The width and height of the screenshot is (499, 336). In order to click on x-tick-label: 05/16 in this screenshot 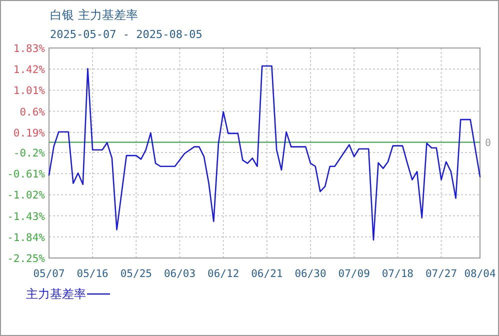, I will do `click(92, 274)`.